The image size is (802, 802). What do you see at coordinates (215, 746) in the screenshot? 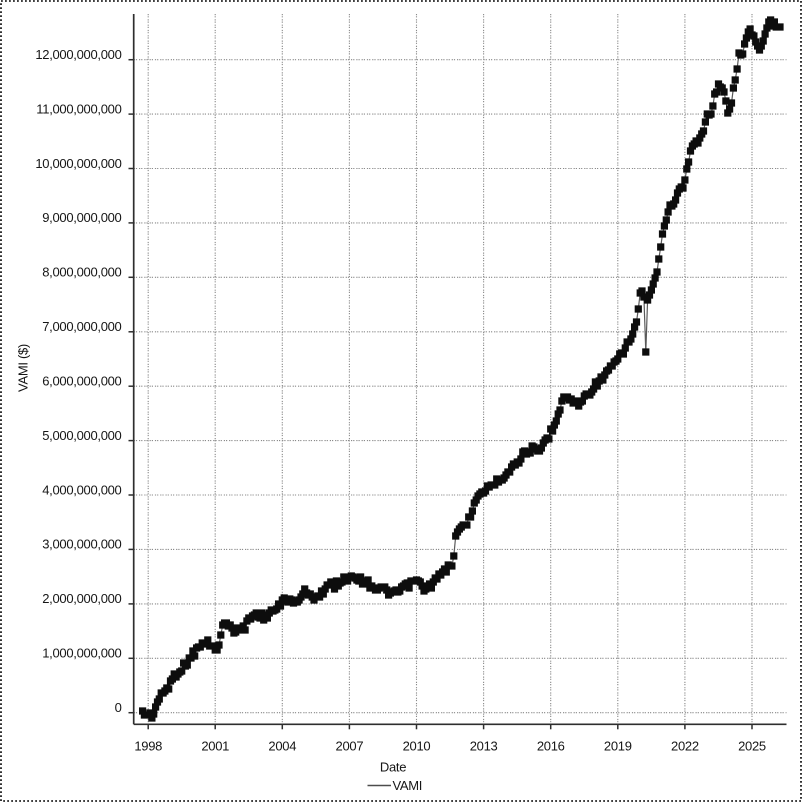
I see `svg-text: 2001` at bounding box center [215, 746].